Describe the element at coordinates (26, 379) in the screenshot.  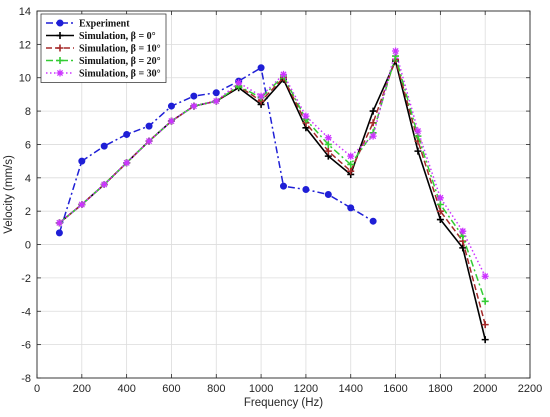
I see `y-tick-label: -8` at that location.